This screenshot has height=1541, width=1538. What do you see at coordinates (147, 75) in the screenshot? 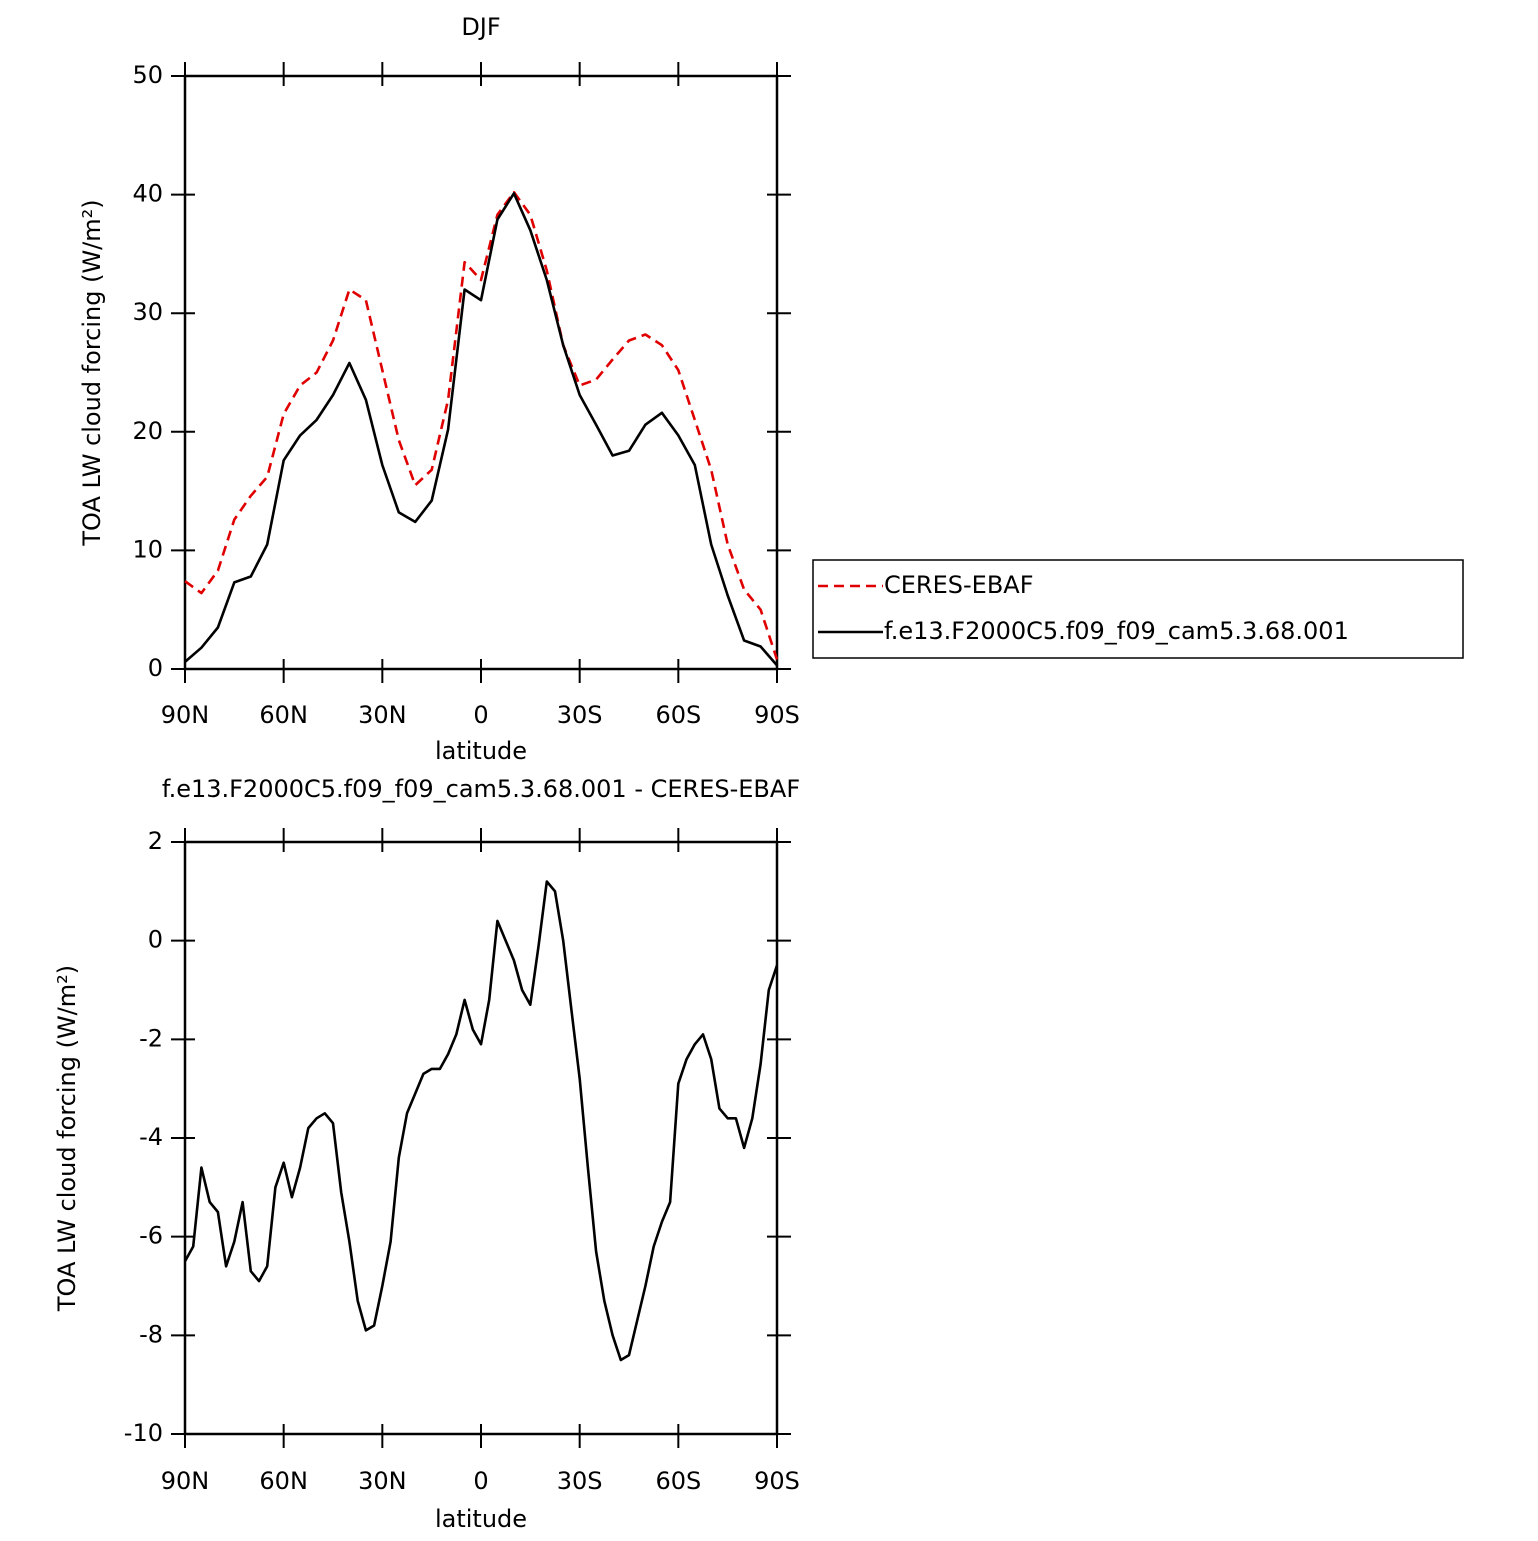
I see `y-tick-label: 50` at bounding box center [147, 75].